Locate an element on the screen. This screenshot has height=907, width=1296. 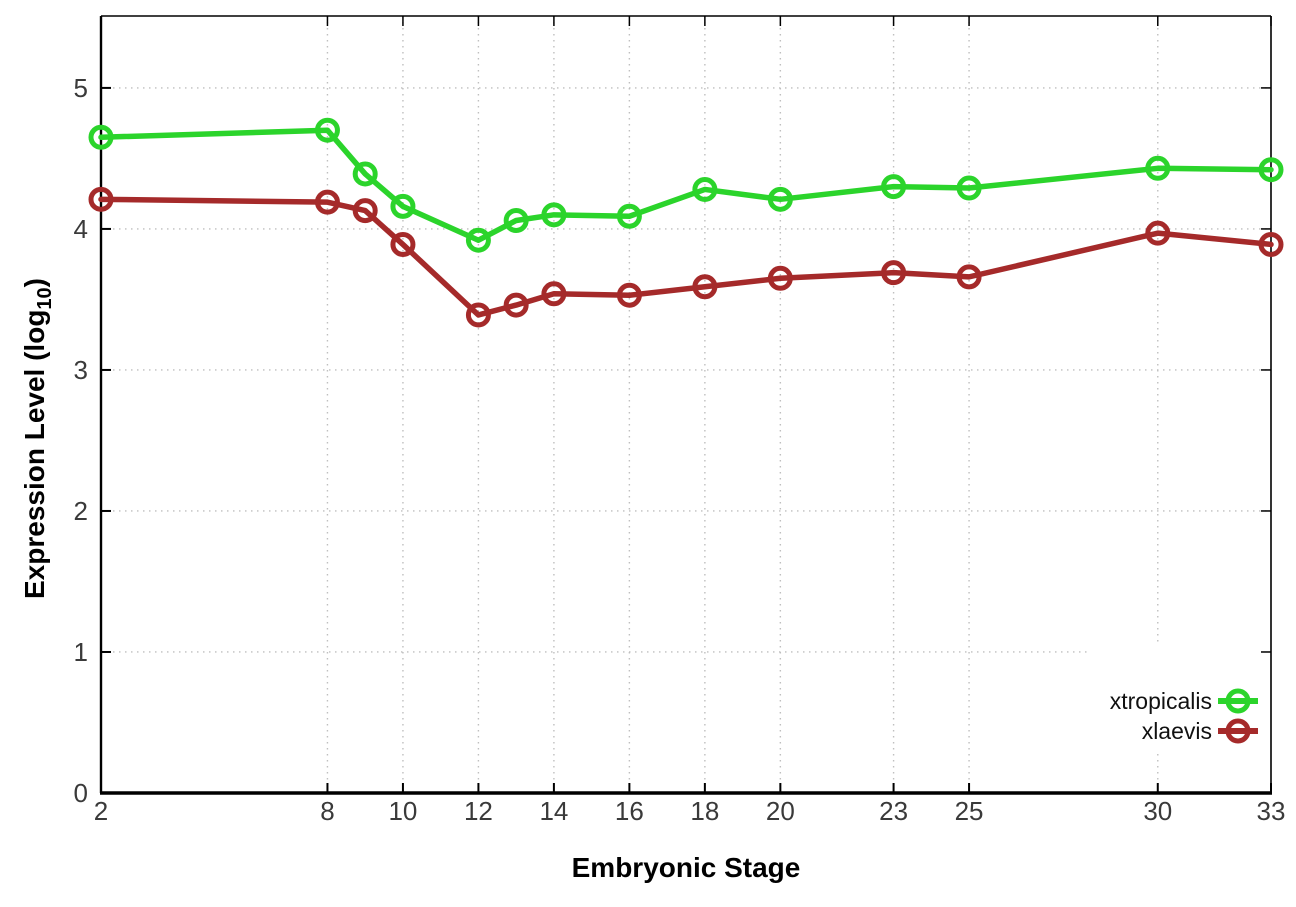
y-tick-label: 0 is located at coordinates (81, 793).